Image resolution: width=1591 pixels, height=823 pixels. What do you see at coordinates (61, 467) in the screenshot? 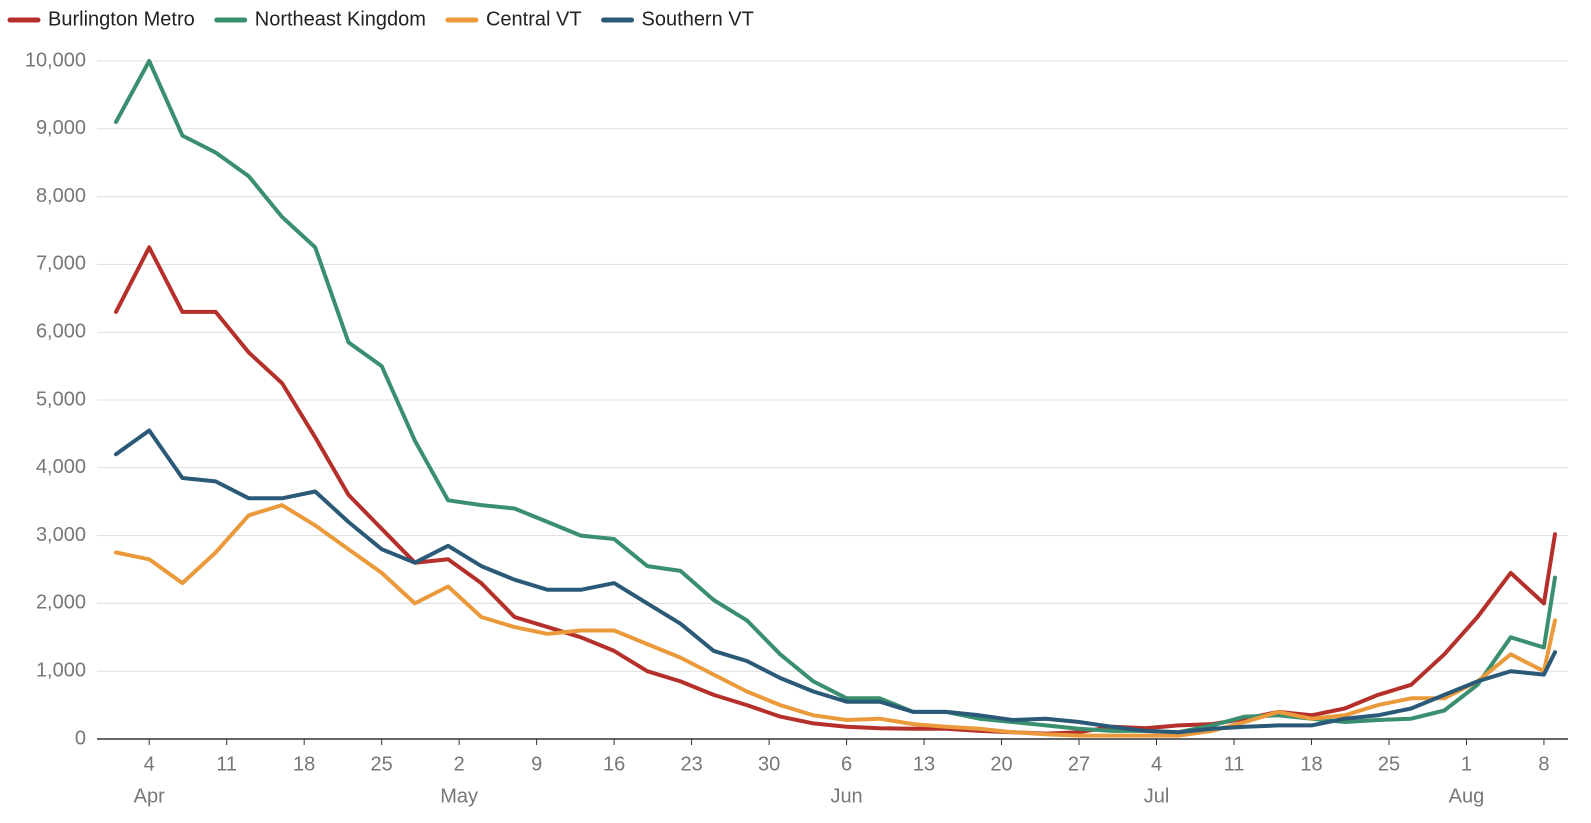
I see `y-tick-label: 4,000` at bounding box center [61, 467].